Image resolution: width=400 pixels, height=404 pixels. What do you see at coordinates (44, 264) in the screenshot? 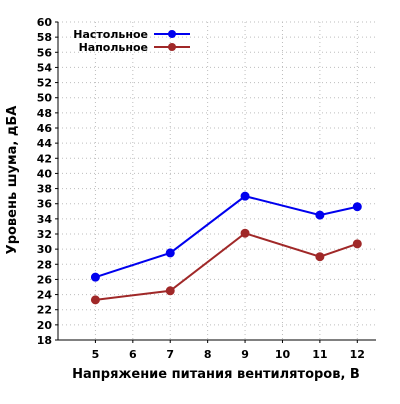
I see `y-tick-label-28: 28` at bounding box center [44, 264].